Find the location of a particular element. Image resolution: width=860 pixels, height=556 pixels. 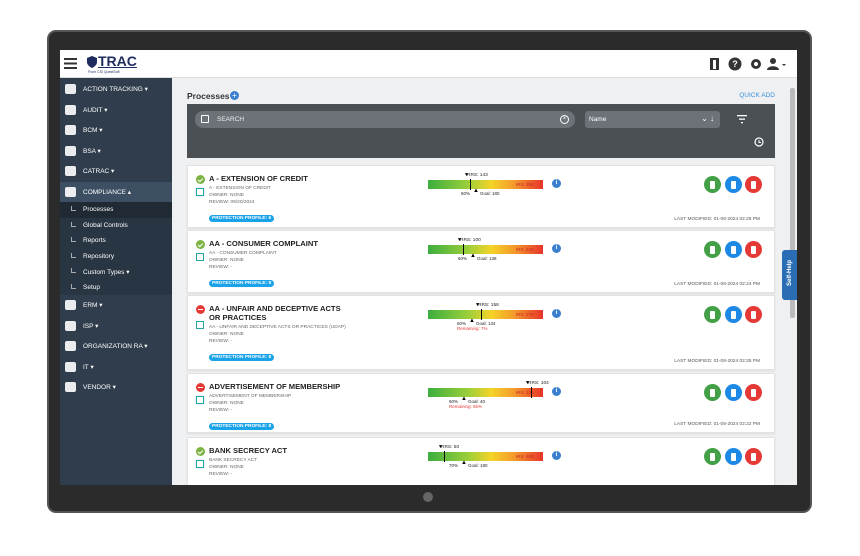

irs-label: IRS: 103 is located at coordinates (525, 392).